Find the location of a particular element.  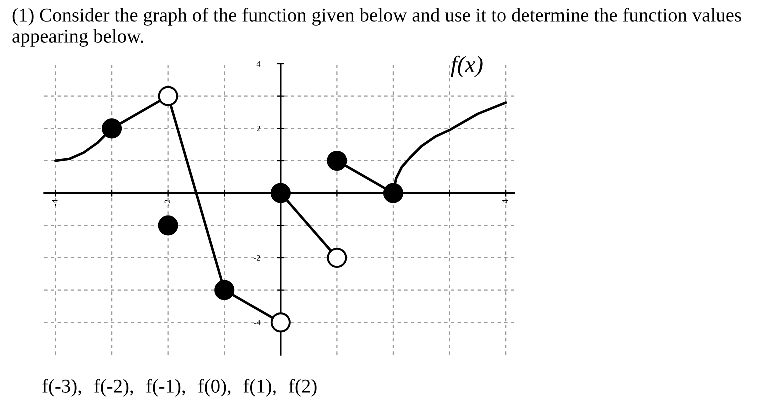

x-tick-label: -4 is located at coordinates (55, 203).